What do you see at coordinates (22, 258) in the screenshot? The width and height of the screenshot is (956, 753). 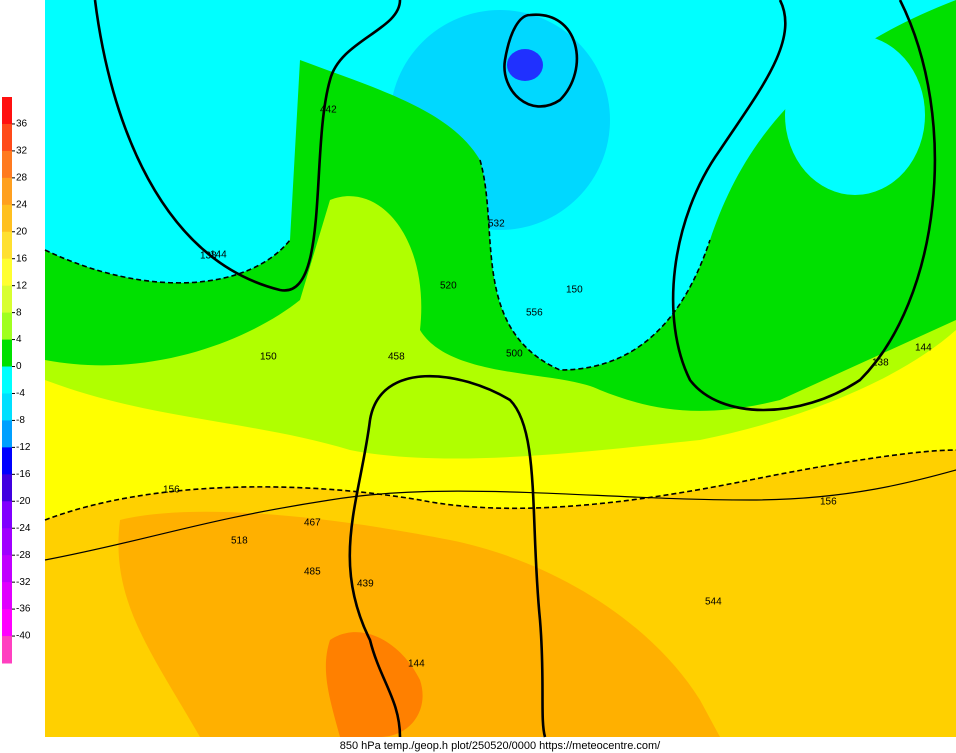 I see `colorbar-tick-label: 16` at bounding box center [22, 258].